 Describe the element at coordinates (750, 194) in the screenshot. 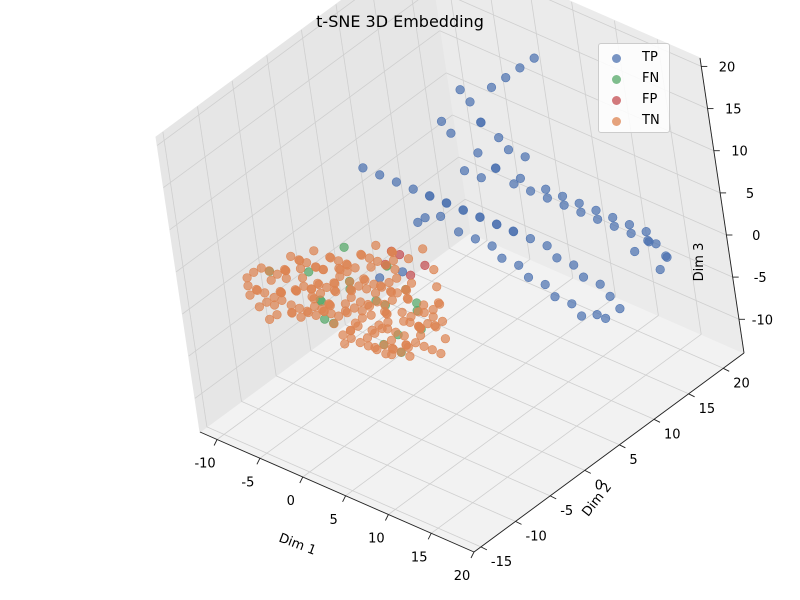

I see `z-tick-label: 5` at that location.